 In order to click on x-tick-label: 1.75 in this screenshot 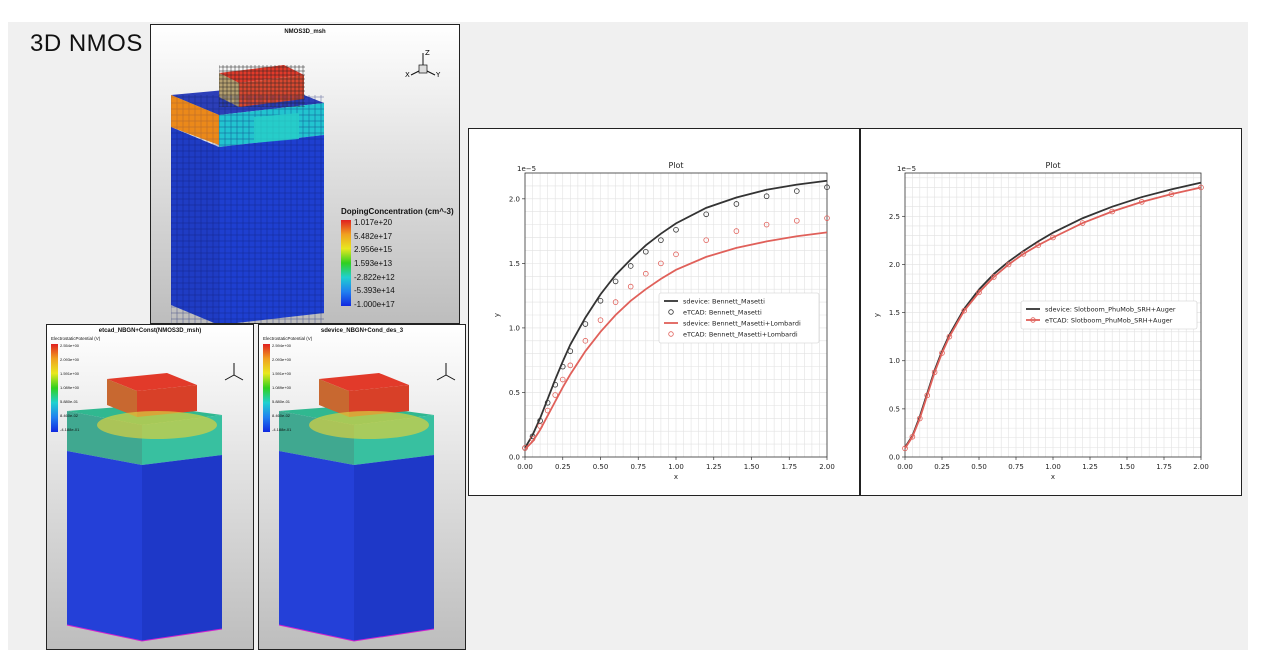, I will do `click(789, 467)`.